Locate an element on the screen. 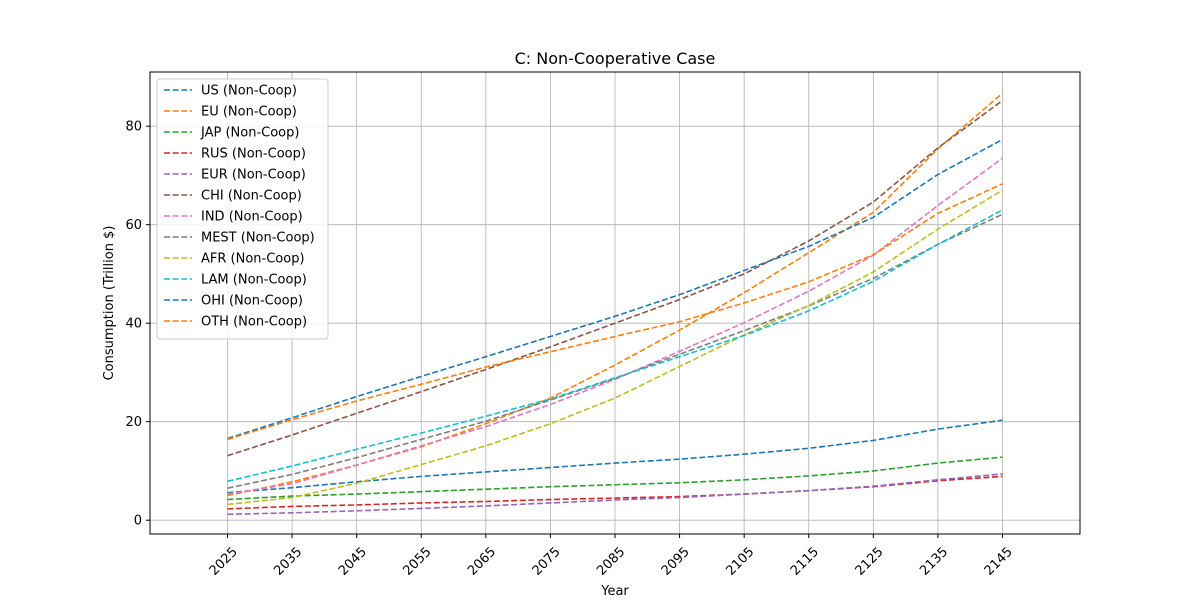 Image resolution: width=1200 pixels, height=600 pixels. y-tick-label: 80 is located at coordinates (133, 127).